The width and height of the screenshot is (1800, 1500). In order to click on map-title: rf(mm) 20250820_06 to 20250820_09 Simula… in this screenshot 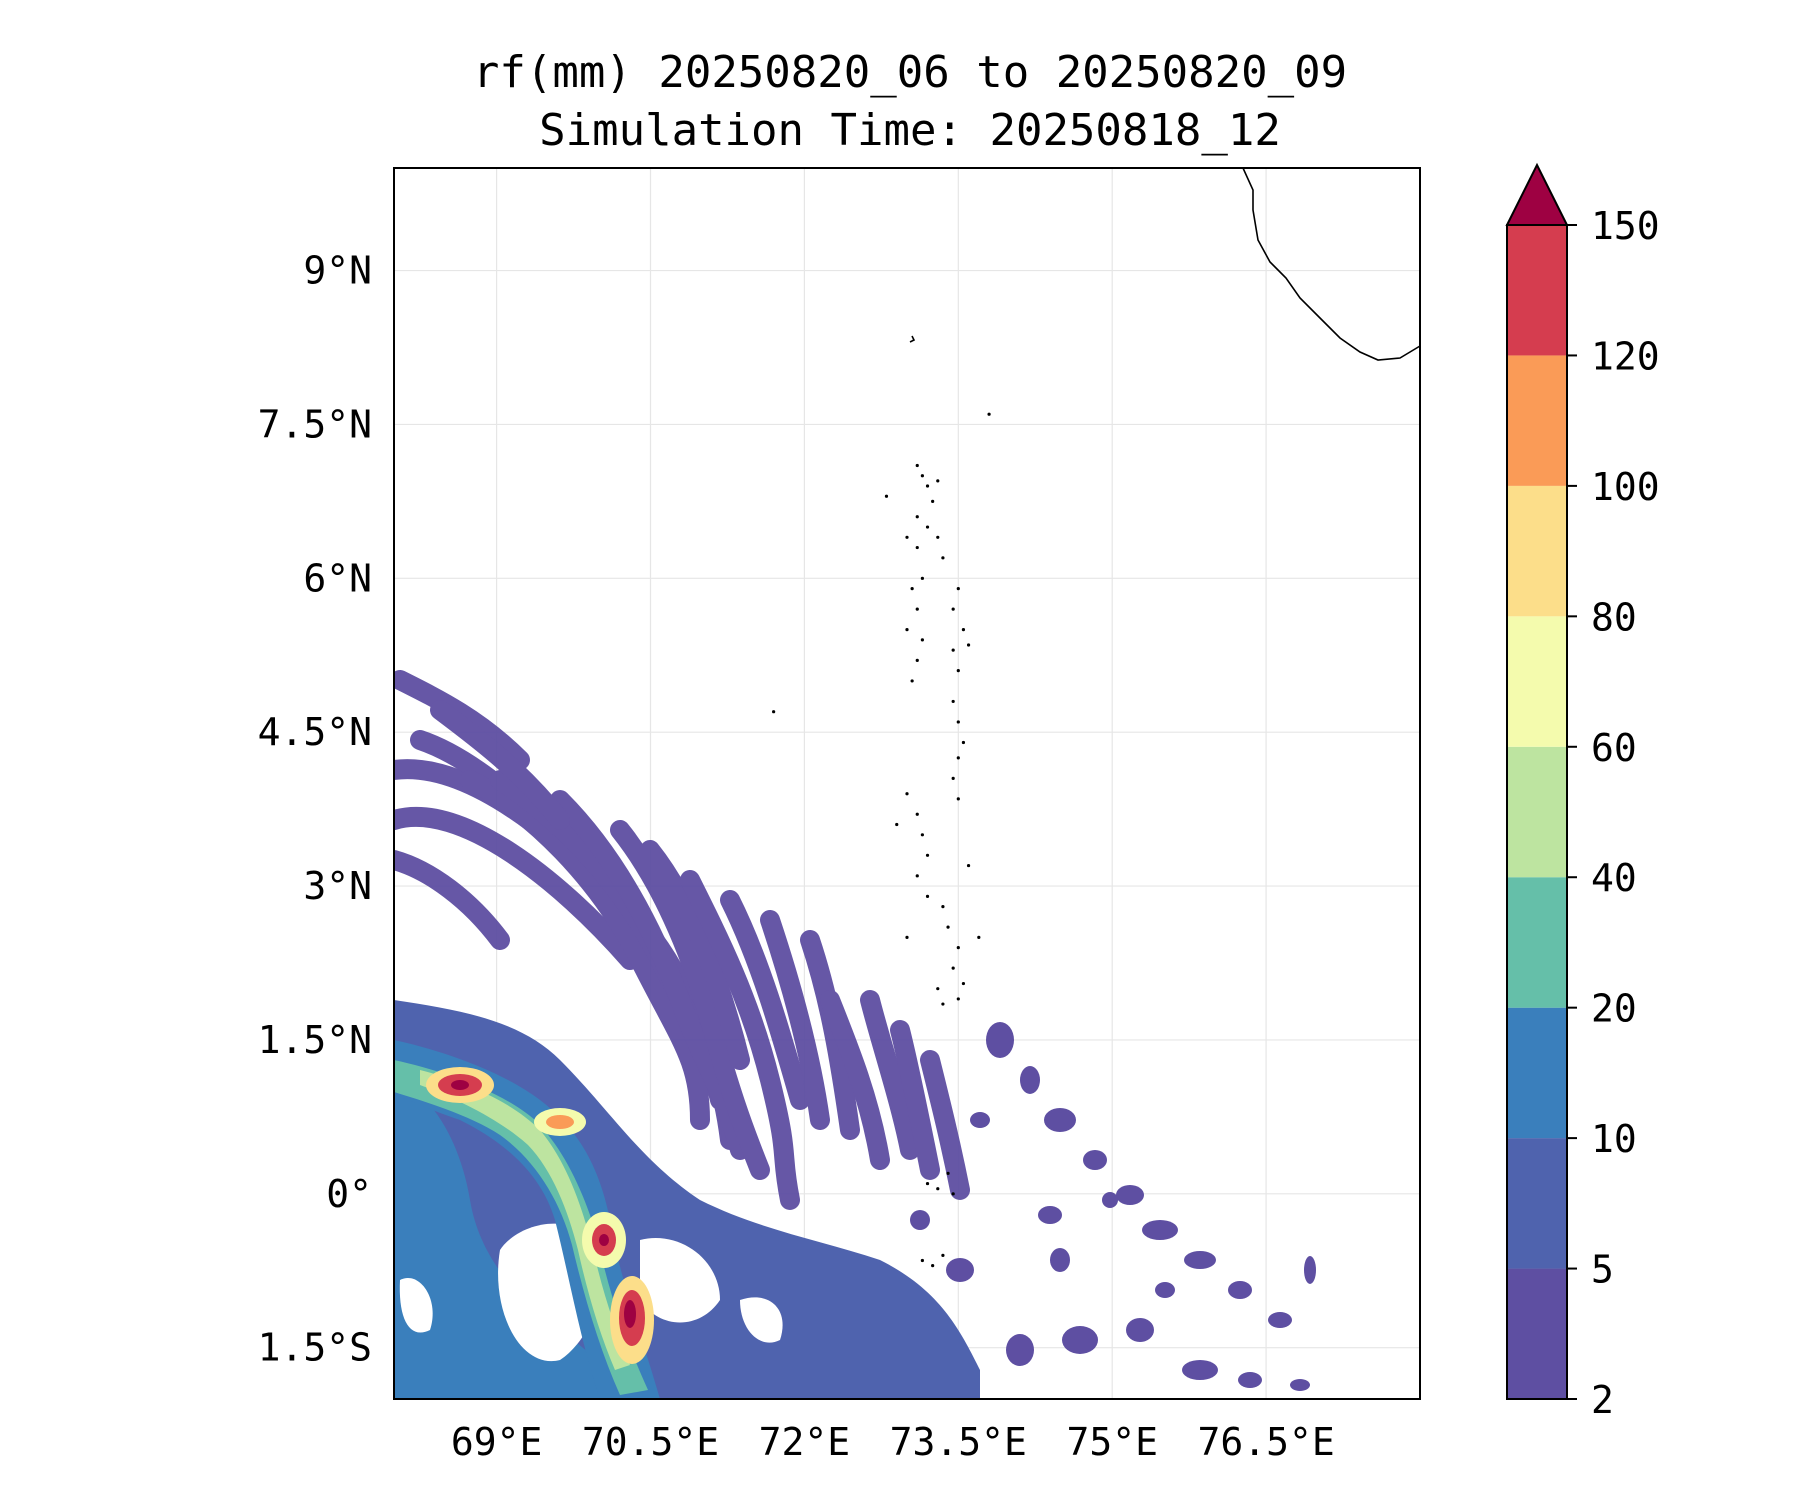, I will do `click(910, 102)`.